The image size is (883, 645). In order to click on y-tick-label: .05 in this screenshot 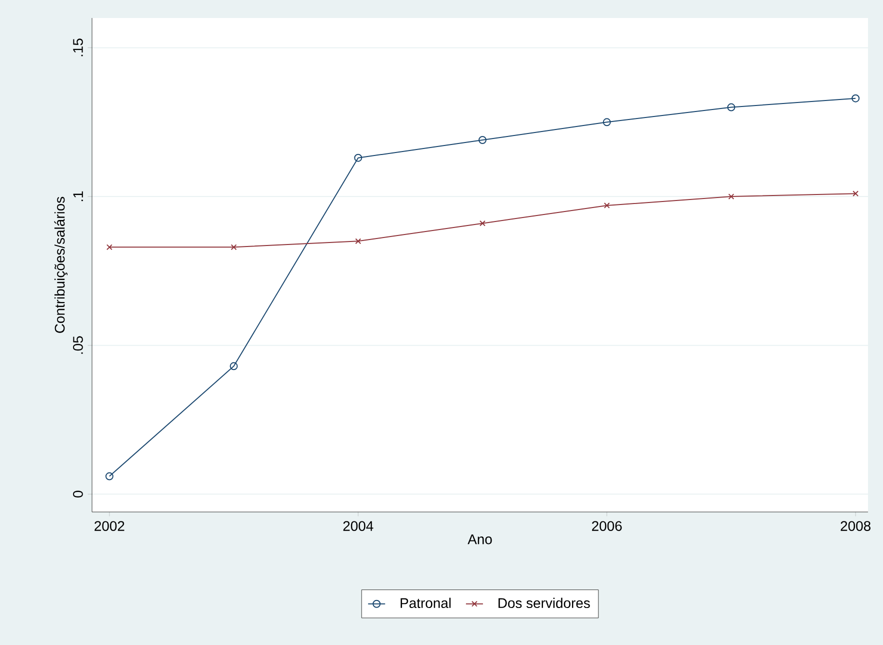, I will do `click(78, 345)`.